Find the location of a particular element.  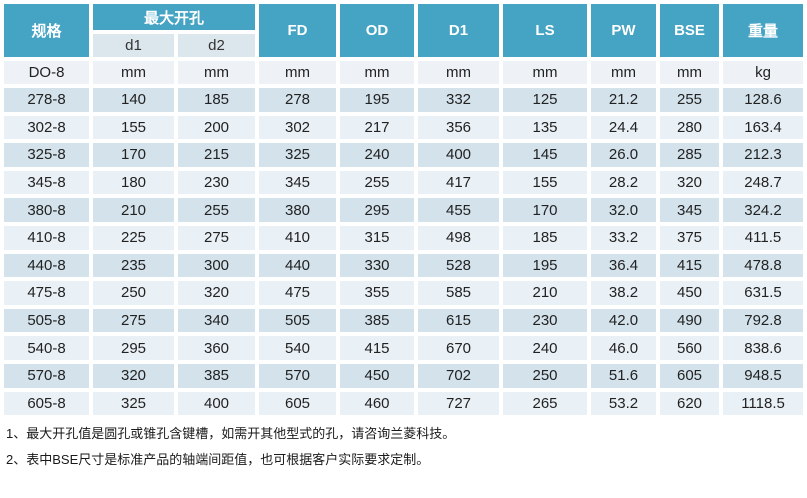

col-header-pw: PW is located at coordinates (624, 30).